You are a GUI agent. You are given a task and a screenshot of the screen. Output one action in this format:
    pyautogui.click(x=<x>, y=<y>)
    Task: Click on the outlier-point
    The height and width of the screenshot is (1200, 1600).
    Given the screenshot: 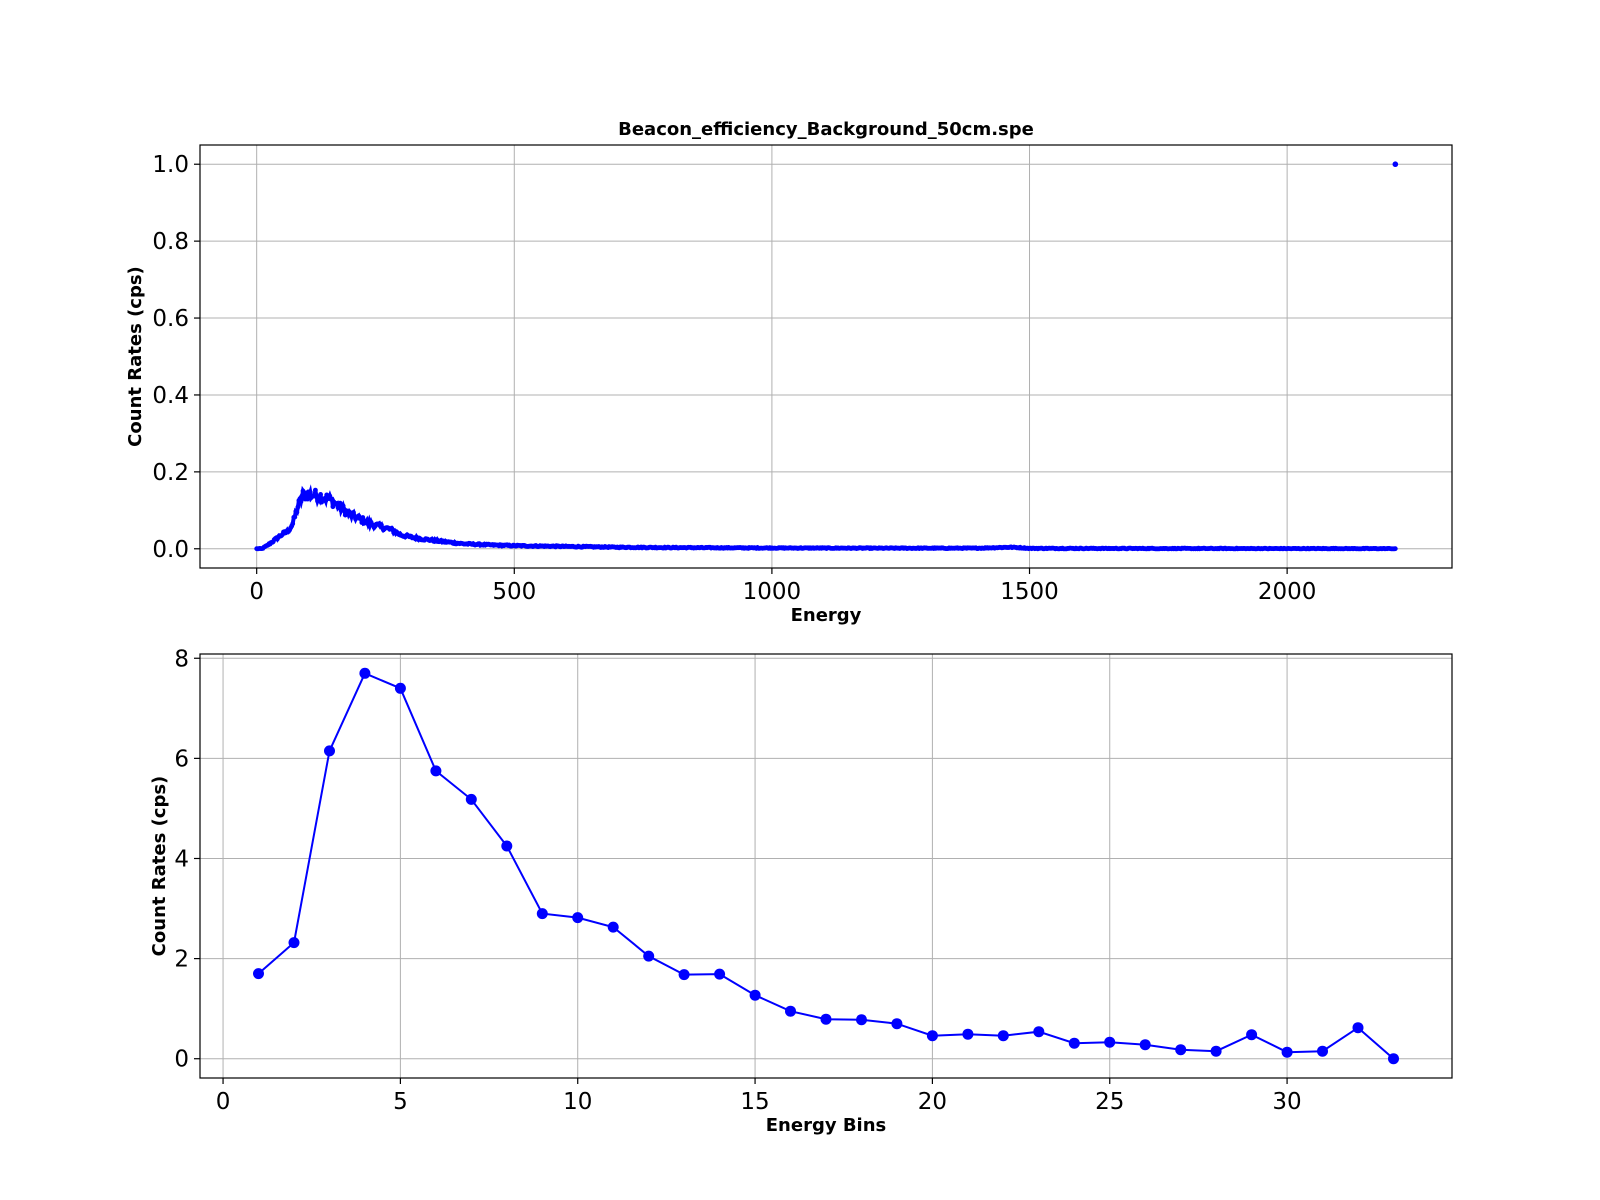 What is the action you would take?
    pyautogui.click(x=1395, y=164)
    